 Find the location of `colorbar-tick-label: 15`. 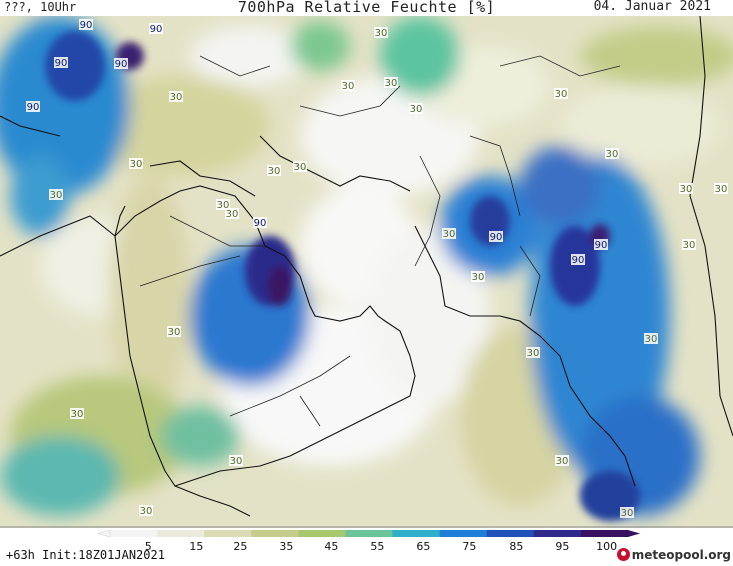

colorbar-tick-label: 15 is located at coordinates (196, 546).